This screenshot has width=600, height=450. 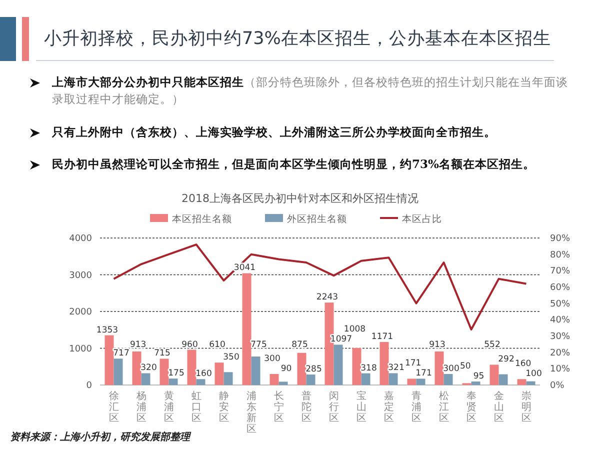 What do you see at coordinates (471, 407) in the screenshot?
I see `x-tick-label: 奉贤区` at bounding box center [471, 407].